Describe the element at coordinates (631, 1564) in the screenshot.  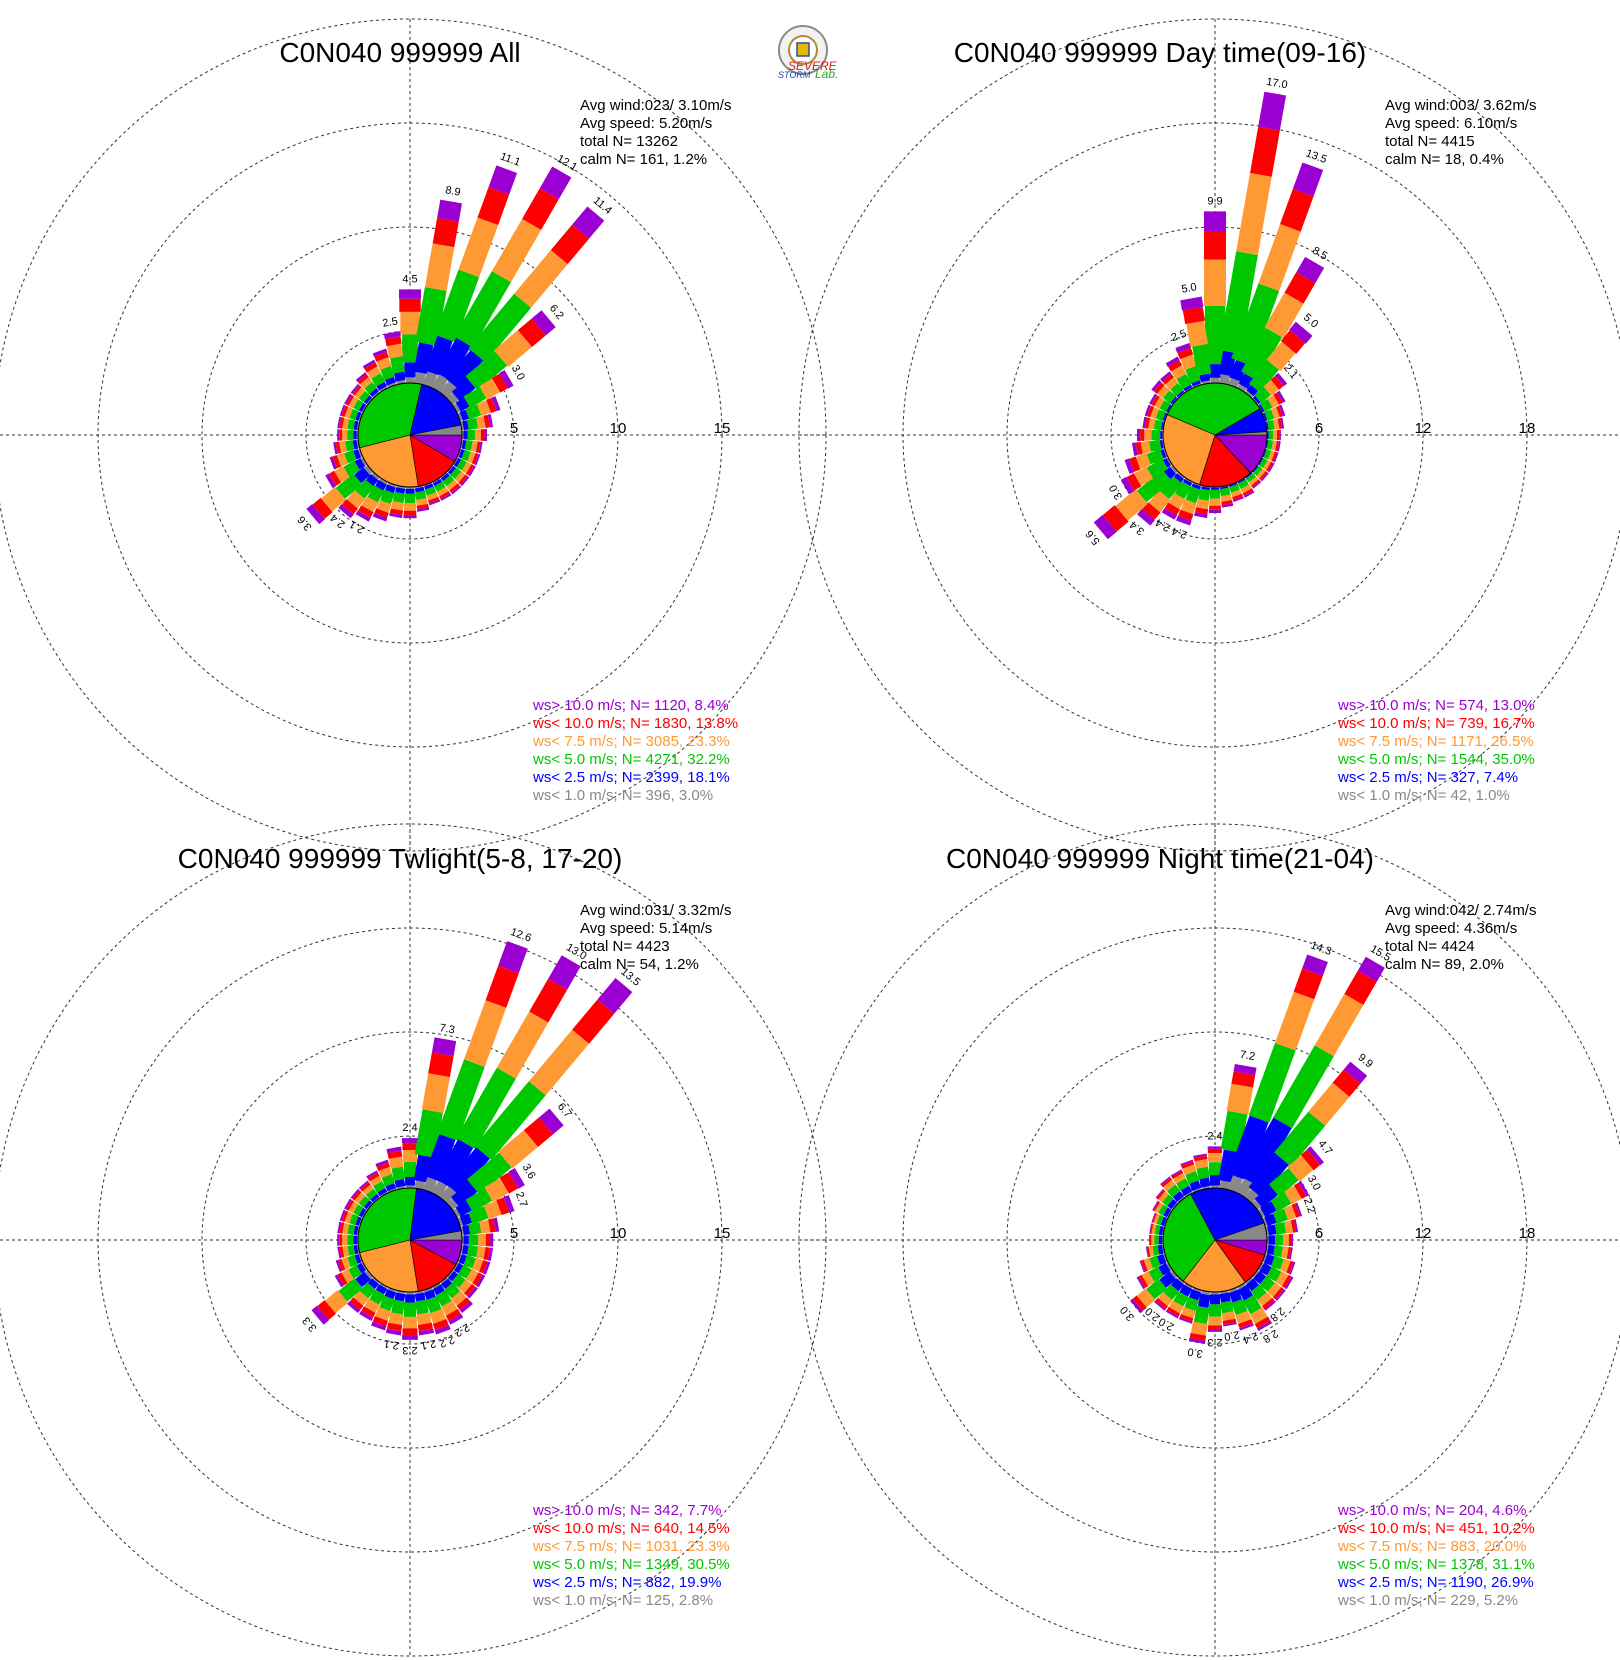
I see `legend-entry: ws< 5.0 m/s; N= 1349, 30.5%` at that location.